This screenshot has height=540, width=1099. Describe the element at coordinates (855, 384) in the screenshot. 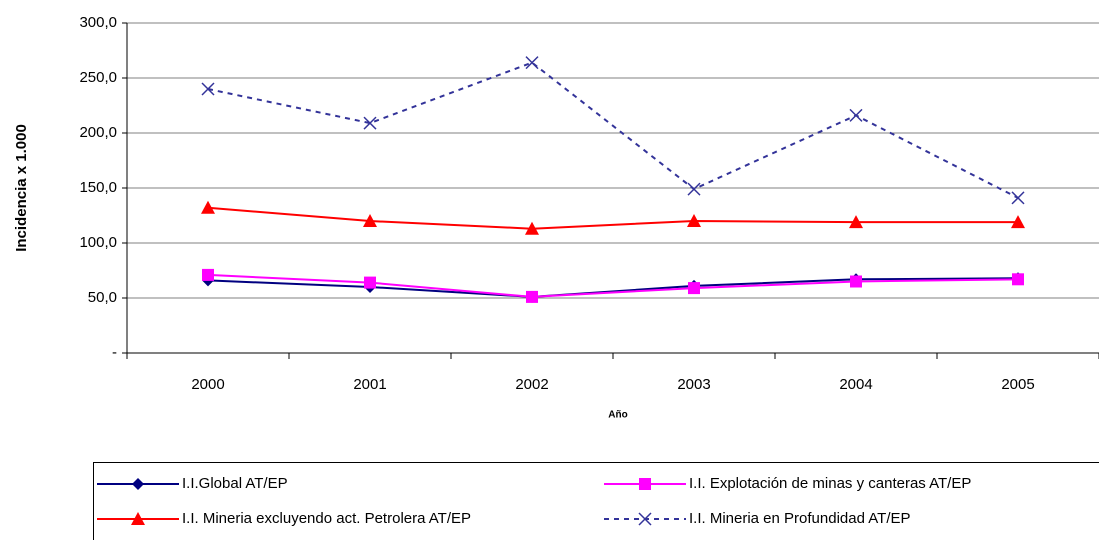

I see `x-tick-label: 2004` at that location.